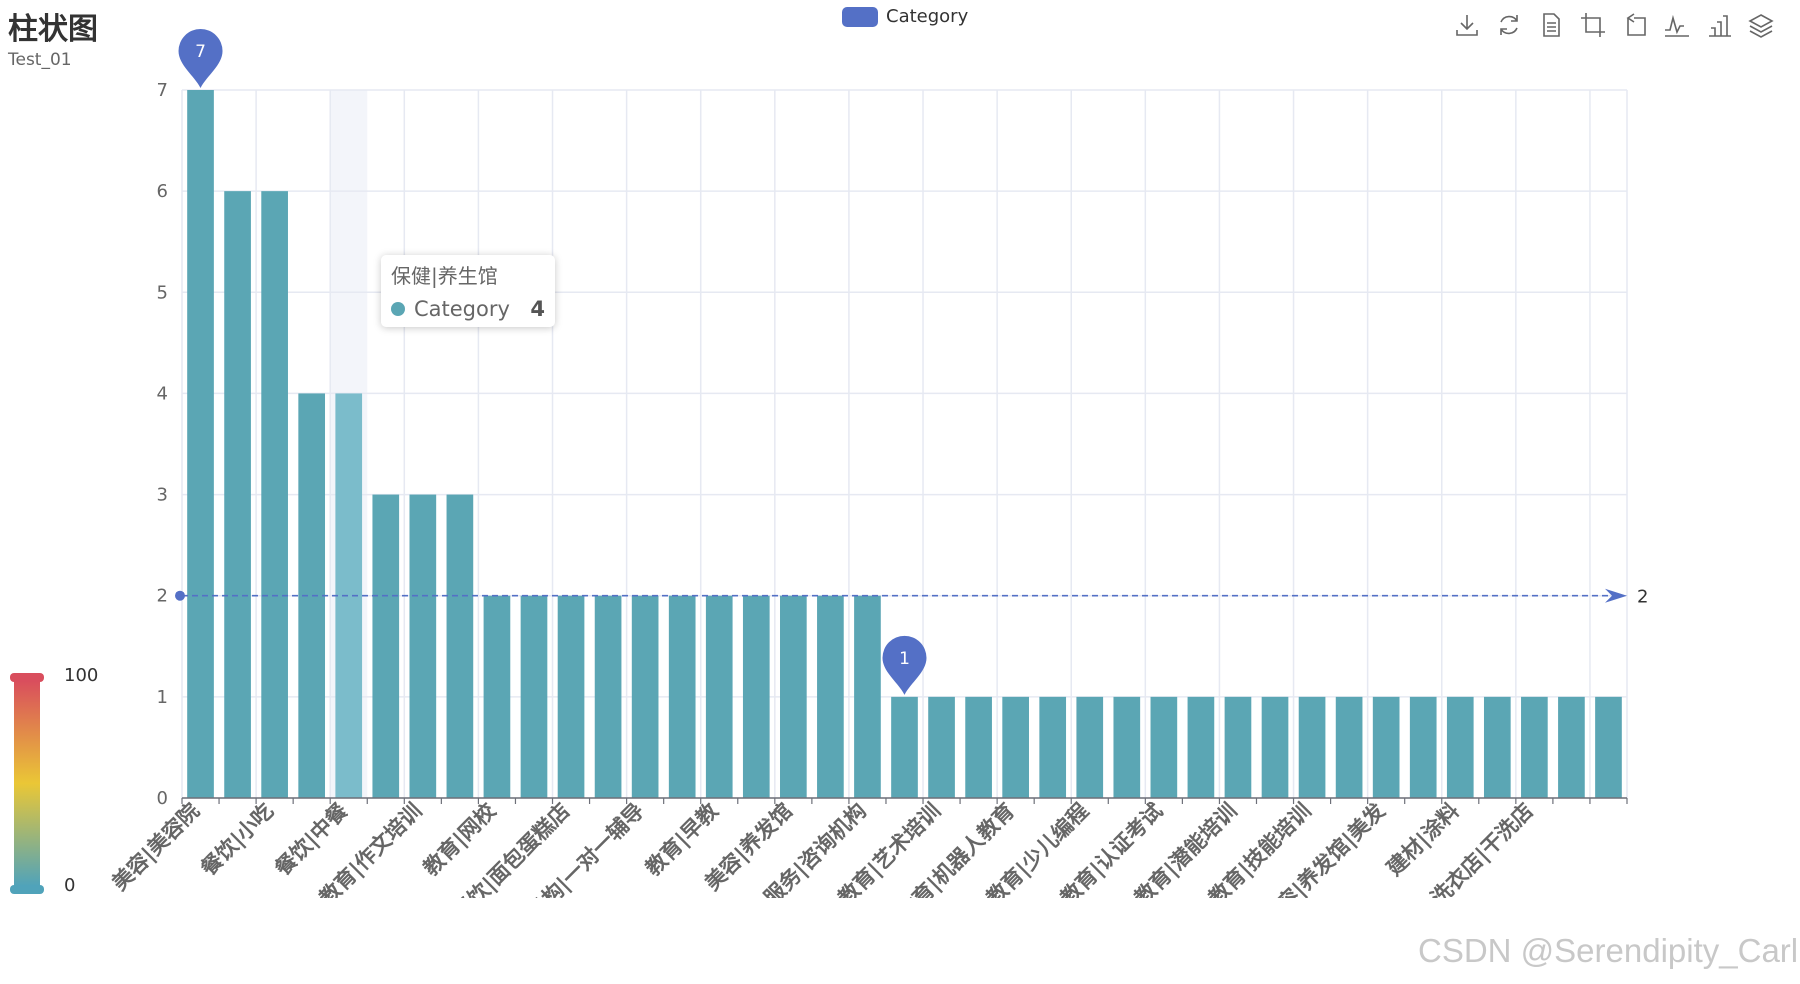 The width and height of the screenshot is (1800, 984). I want to click on mark-line-start, so click(180, 595).